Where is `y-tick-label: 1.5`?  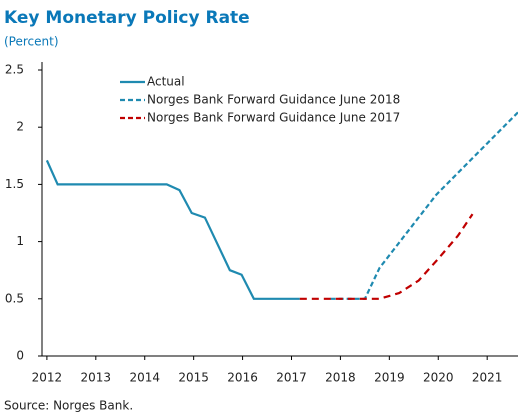 y-tick-label: 1.5 is located at coordinates (14, 184).